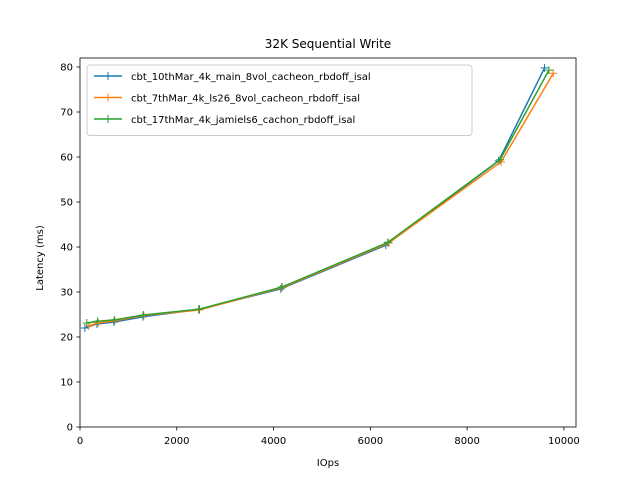  Describe the element at coordinates (70, 428) in the screenshot. I see `y-tick-label: 0` at that location.